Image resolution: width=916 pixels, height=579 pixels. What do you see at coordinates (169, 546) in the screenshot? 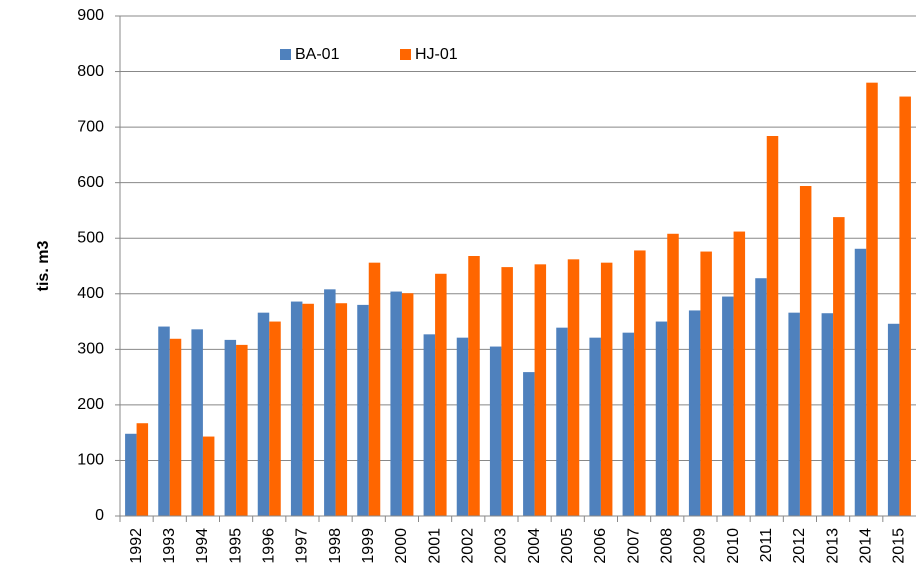
I see `x-tick-label: 1993` at bounding box center [169, 546].